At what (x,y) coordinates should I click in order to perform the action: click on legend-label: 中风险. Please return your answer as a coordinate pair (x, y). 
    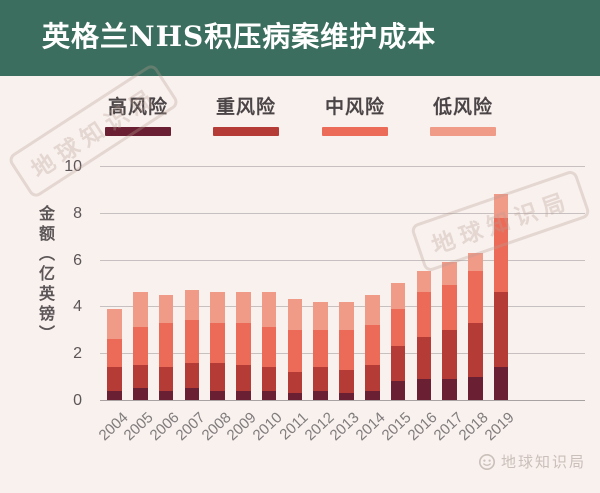
    Looking at the image, I should click on (354, 107).